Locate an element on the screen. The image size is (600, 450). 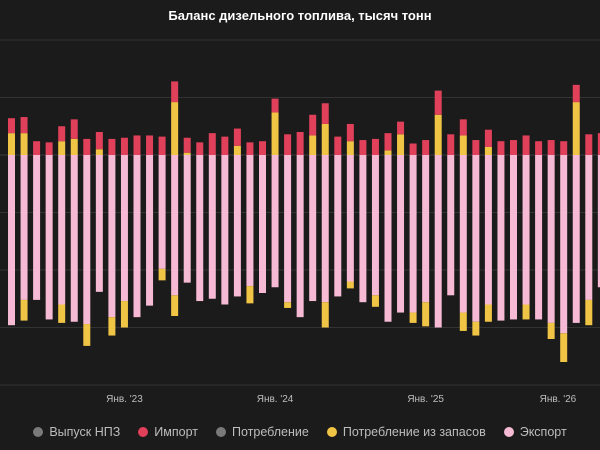
x-tick-label: Янв. '26 is located at coordinates (558, 399).